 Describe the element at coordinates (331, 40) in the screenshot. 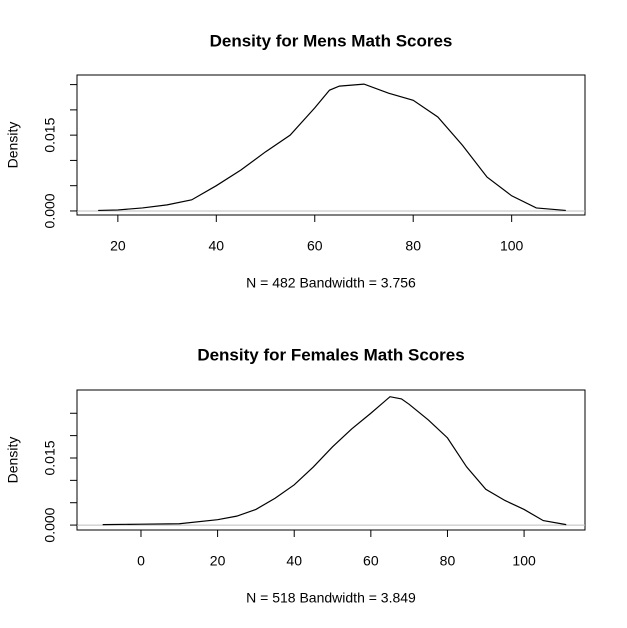

I see `chart-title: Density for Mens Math Scores` at that location.